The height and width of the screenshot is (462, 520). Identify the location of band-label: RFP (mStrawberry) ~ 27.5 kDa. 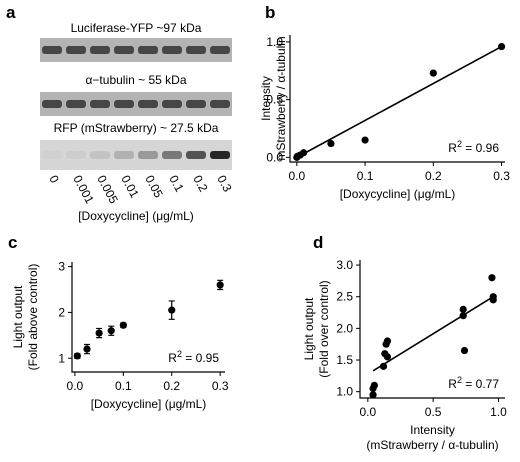
(136, 128).